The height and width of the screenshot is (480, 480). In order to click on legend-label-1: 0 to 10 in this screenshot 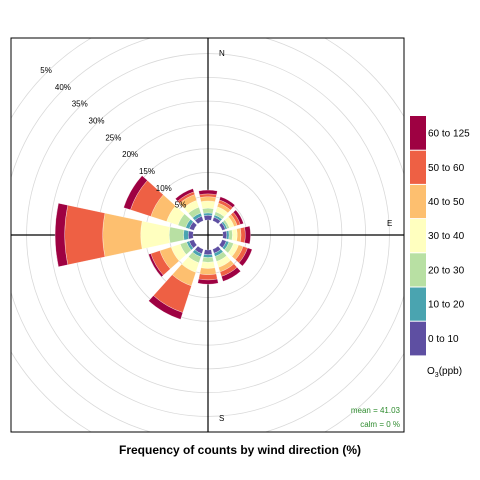, I will do `click(443, 339)`.